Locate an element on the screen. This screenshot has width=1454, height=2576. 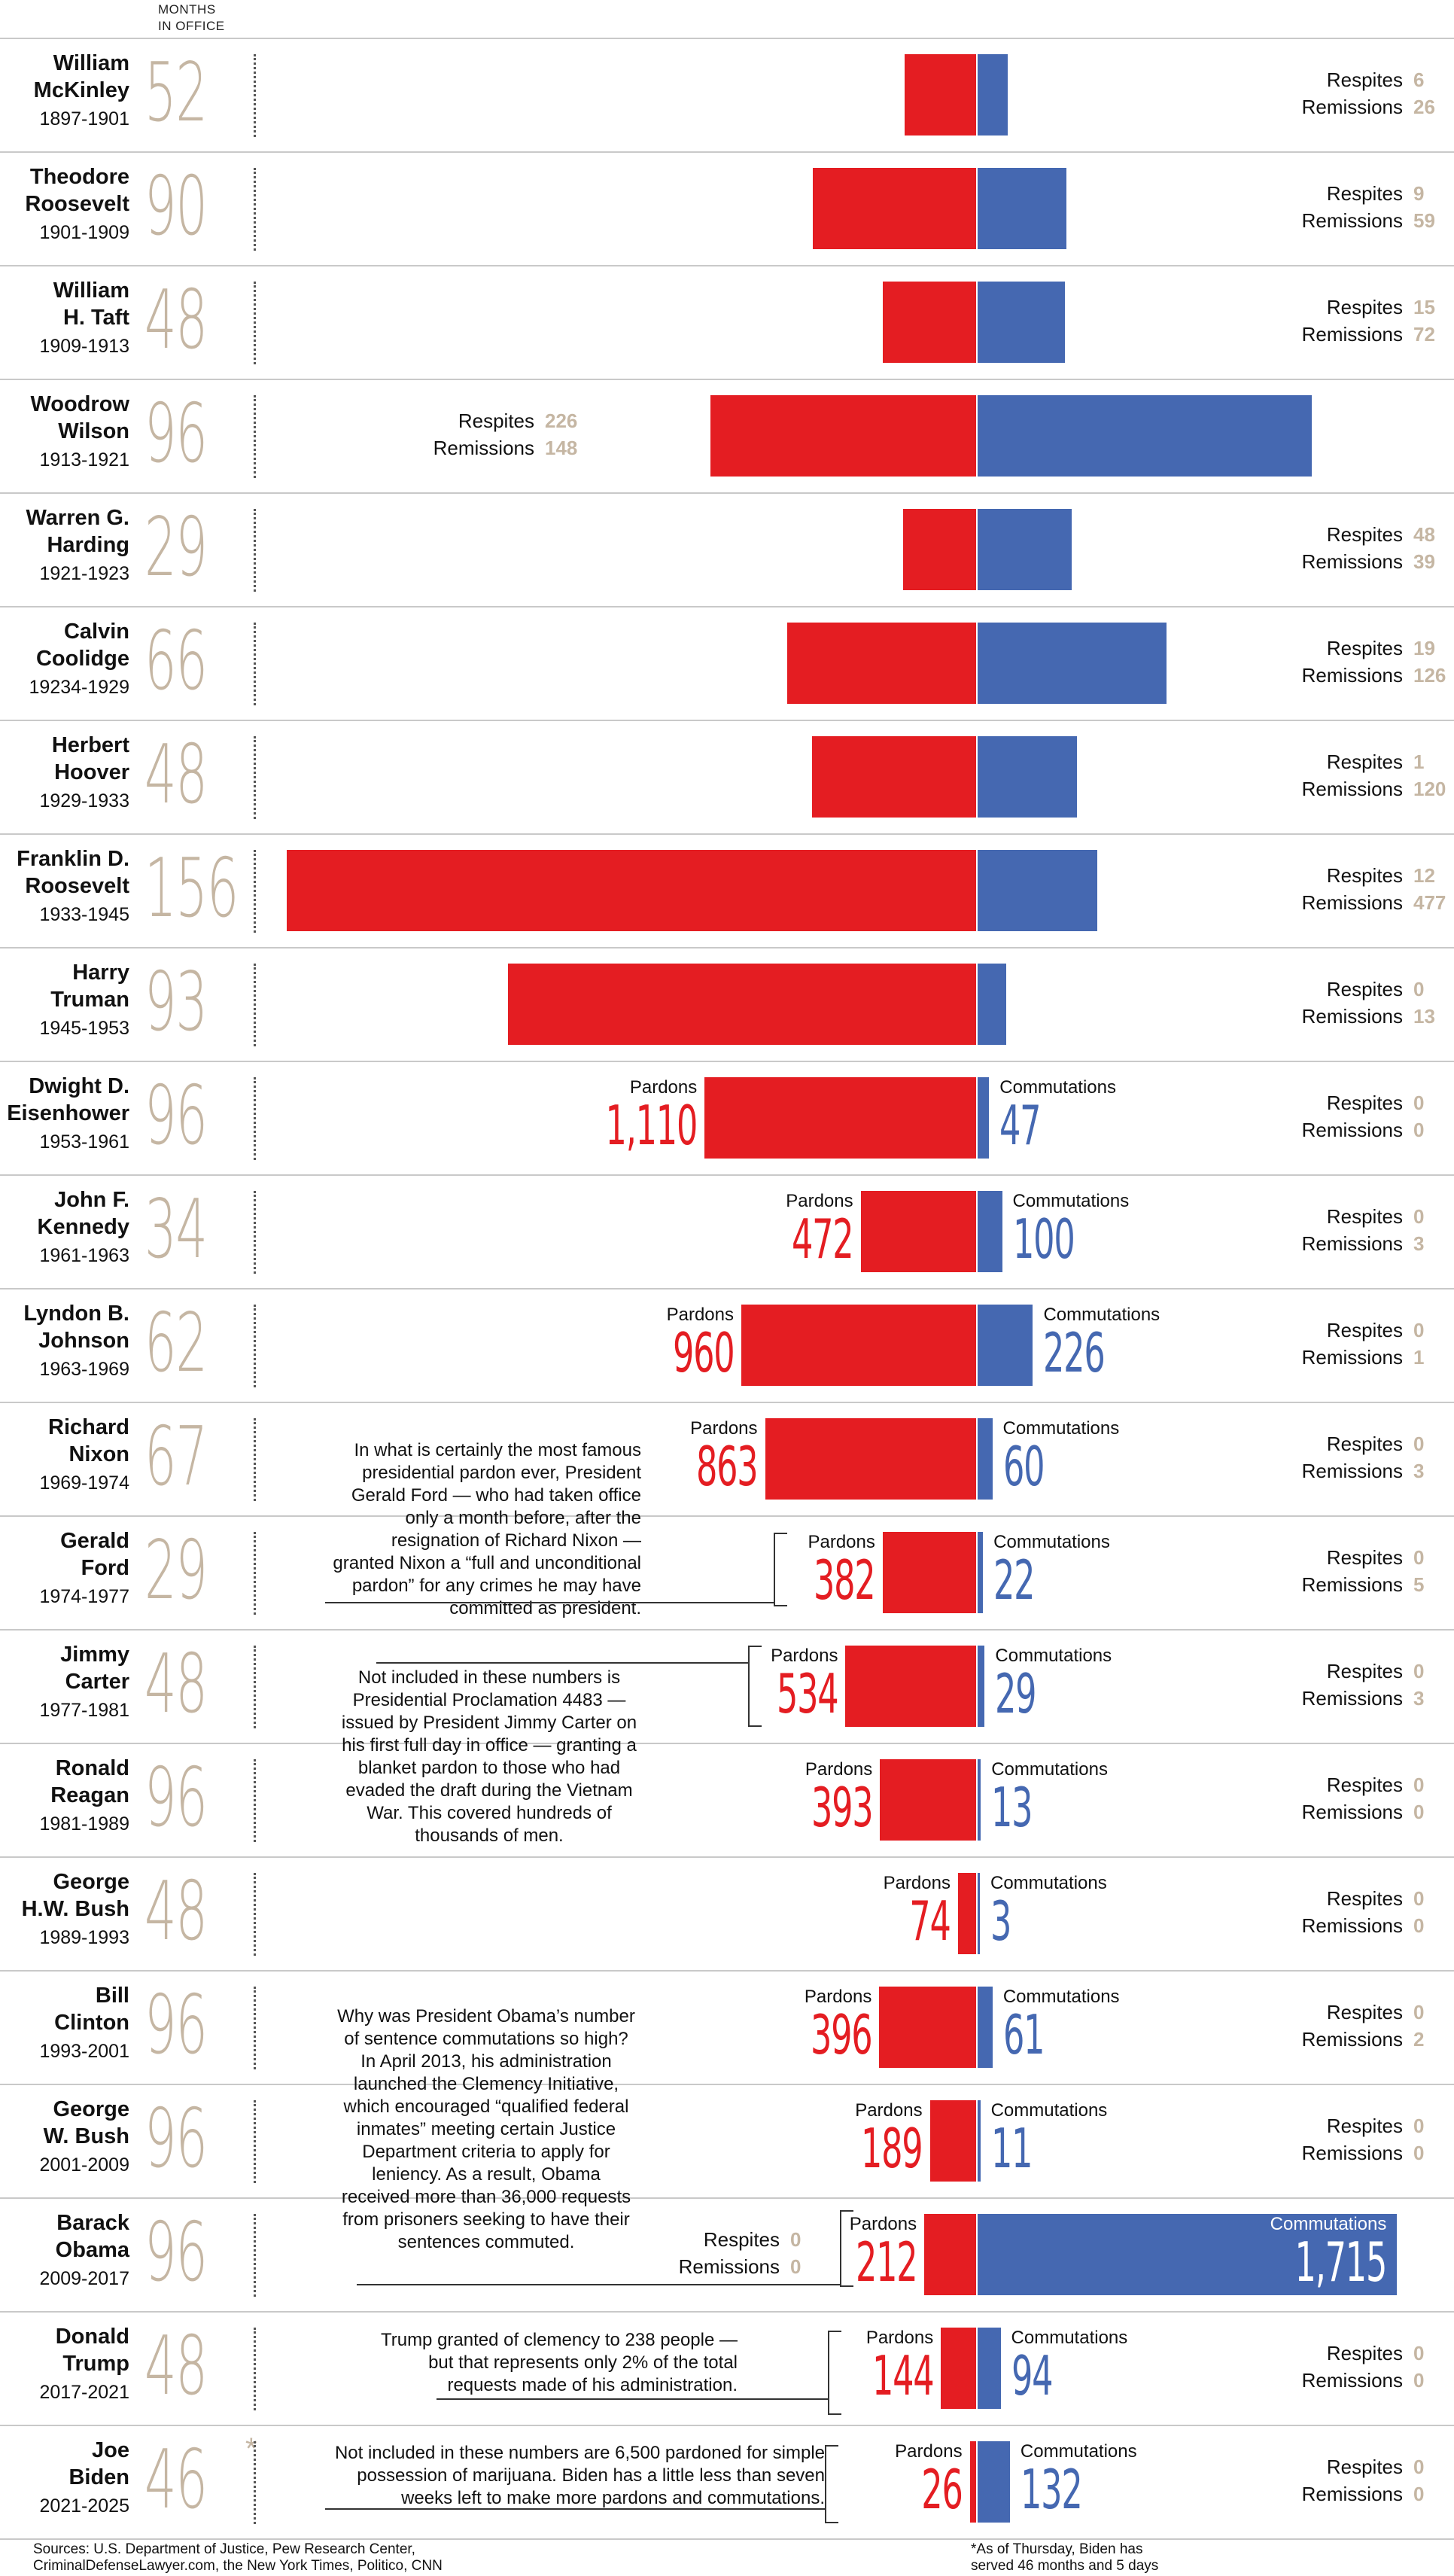
pardons-value: 74 is located at coordinates (930, 1921).